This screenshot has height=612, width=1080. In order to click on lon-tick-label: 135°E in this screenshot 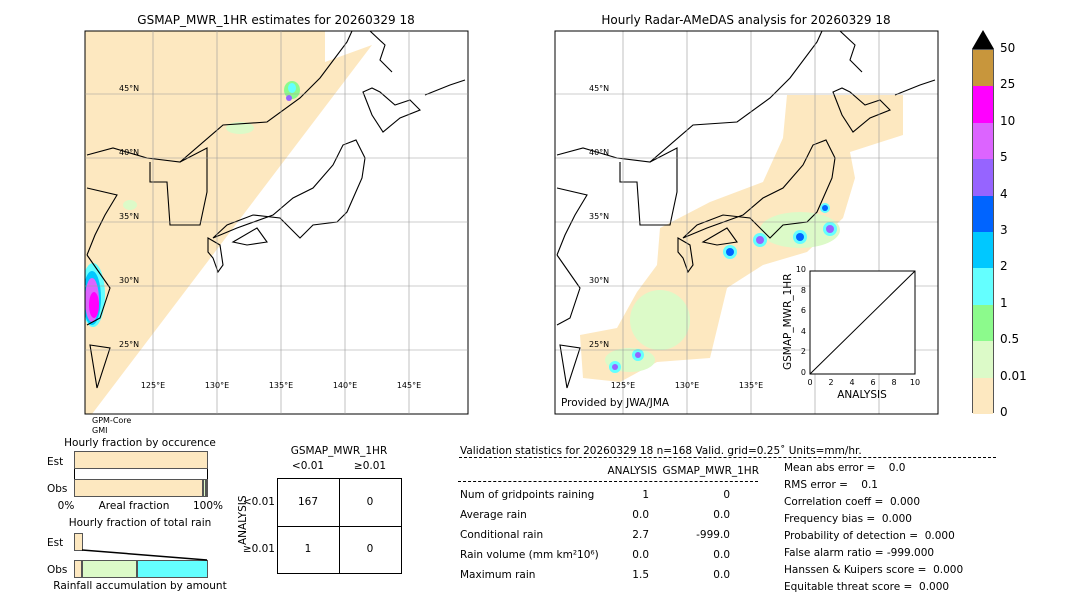, I will do `click(281, 385)`.